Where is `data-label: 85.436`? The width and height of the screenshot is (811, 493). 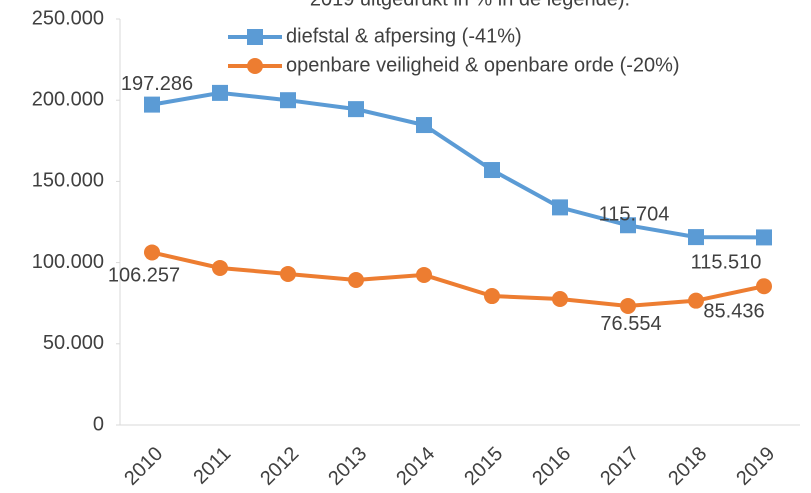 data-label: 85.436 is located at coordinates (733, 312).